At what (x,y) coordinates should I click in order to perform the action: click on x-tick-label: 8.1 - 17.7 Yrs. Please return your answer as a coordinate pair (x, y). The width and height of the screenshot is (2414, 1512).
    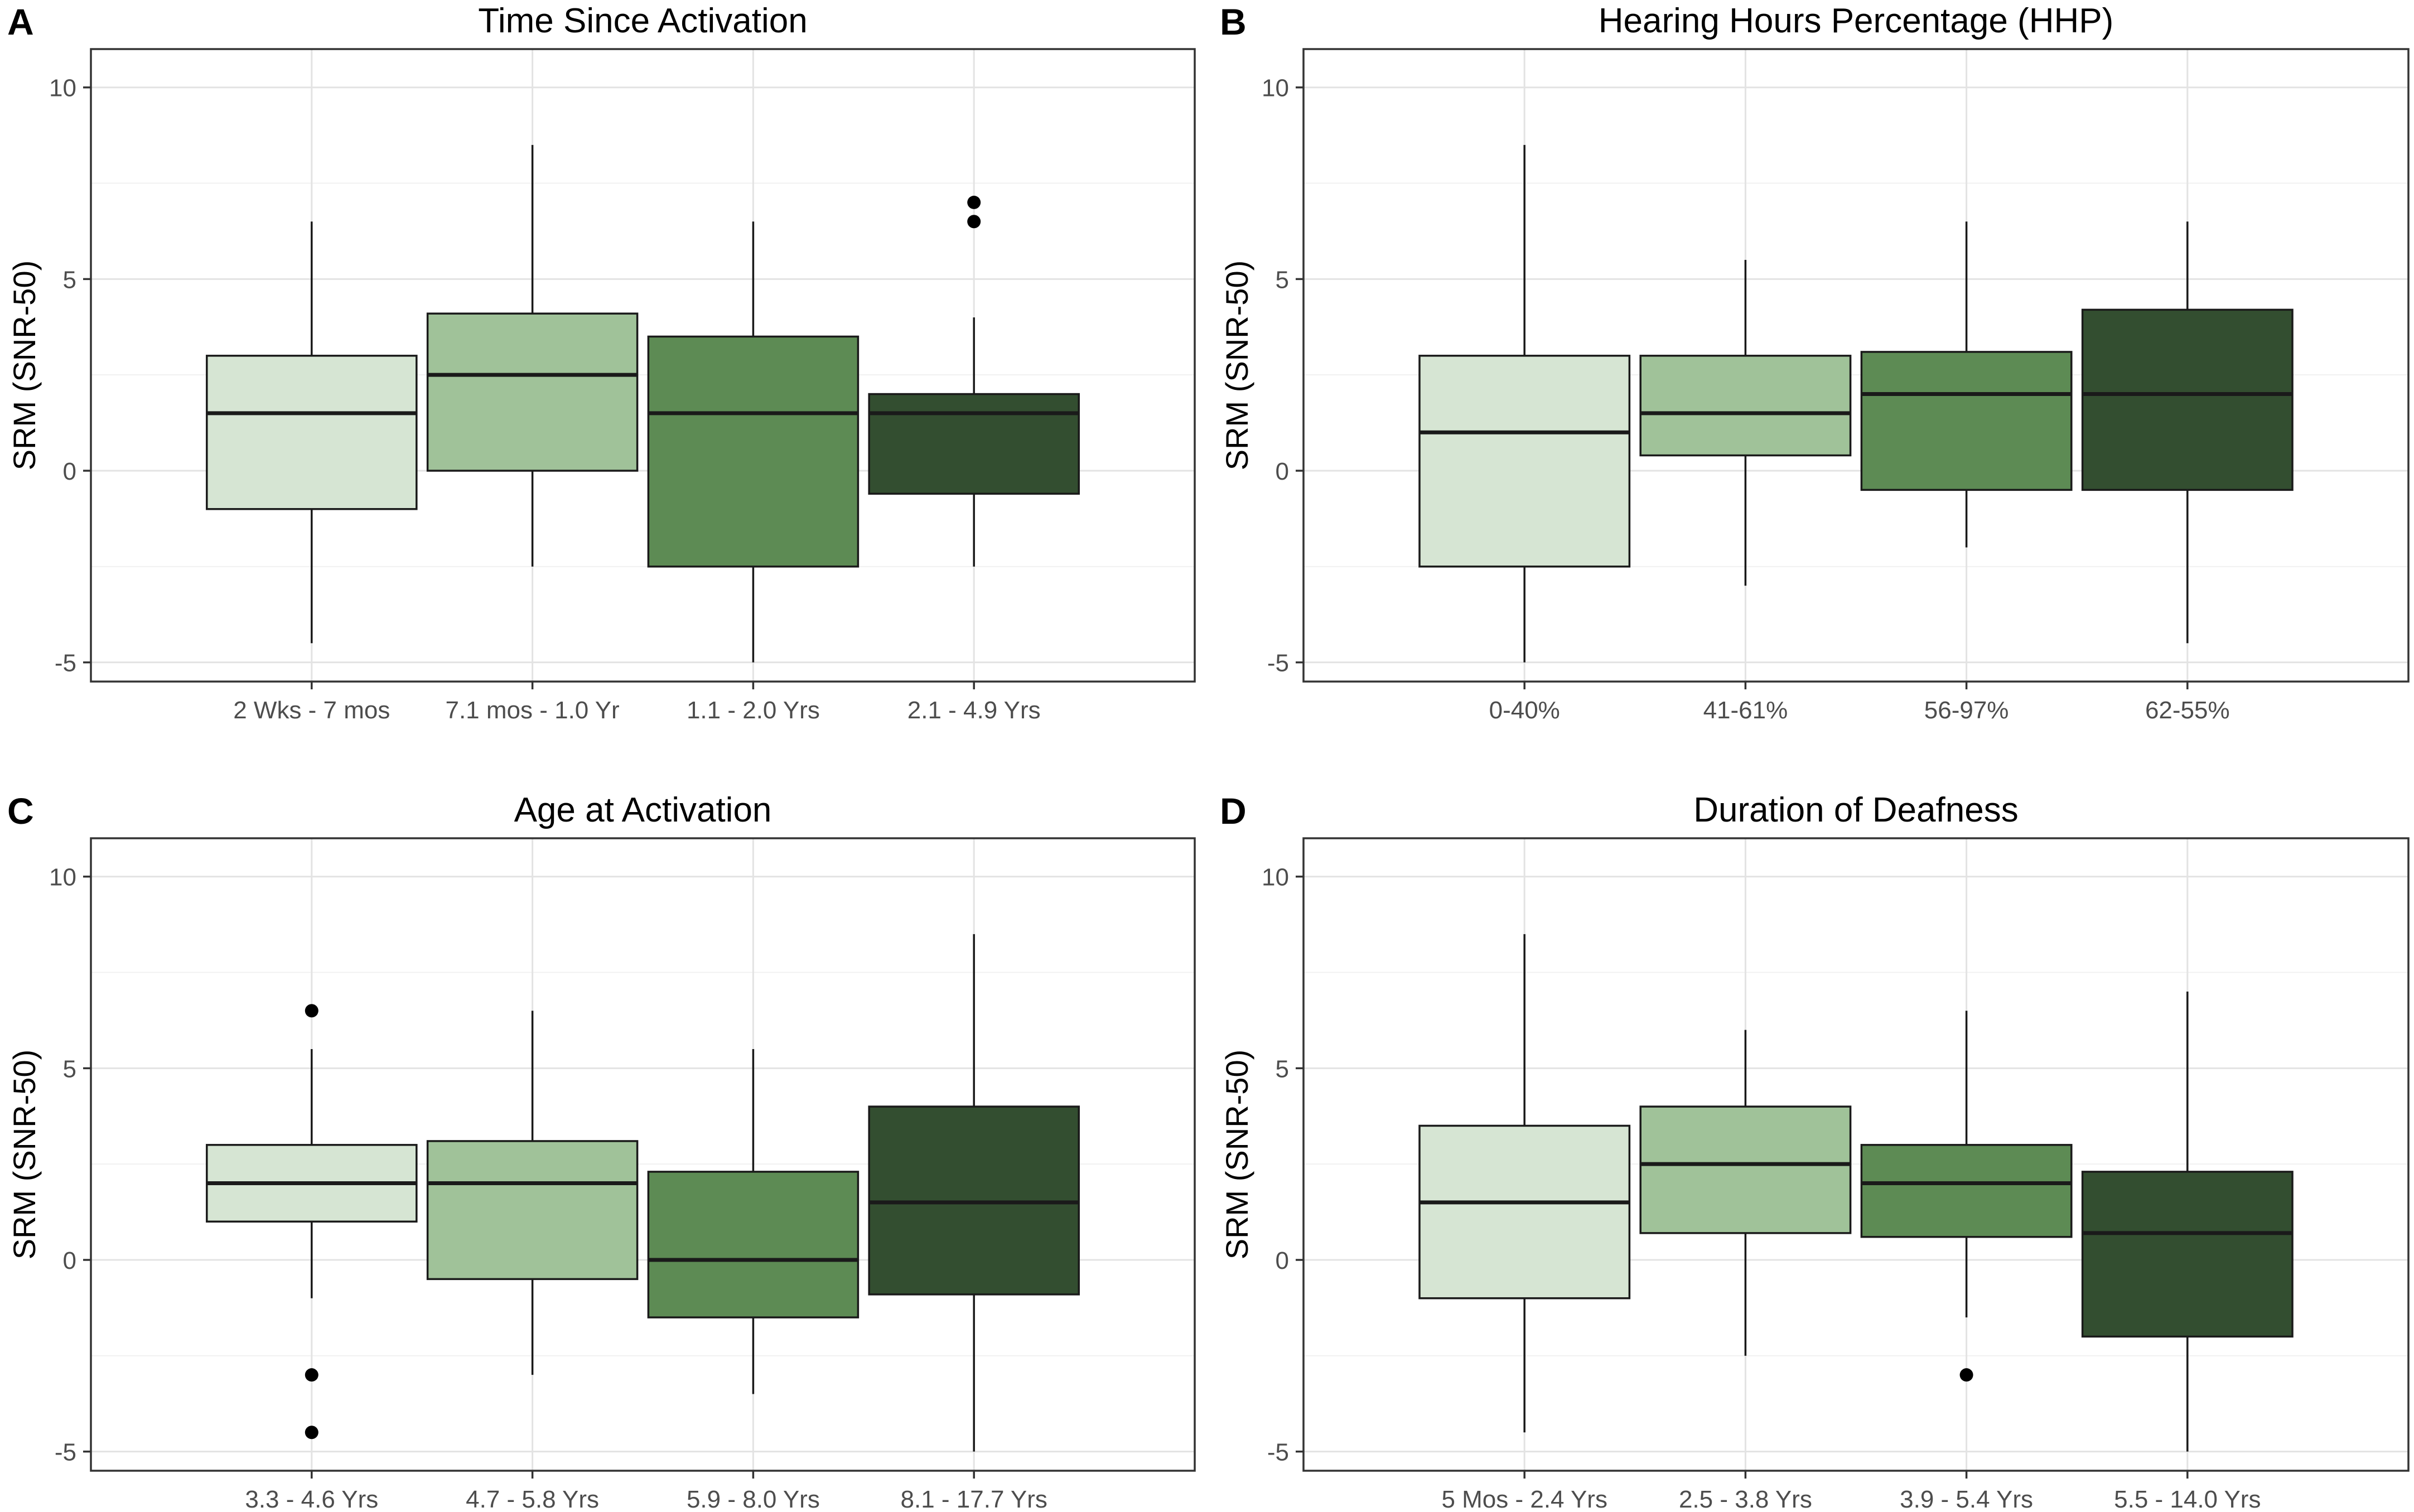
    Looking at the image, I should click on (974, 1499).